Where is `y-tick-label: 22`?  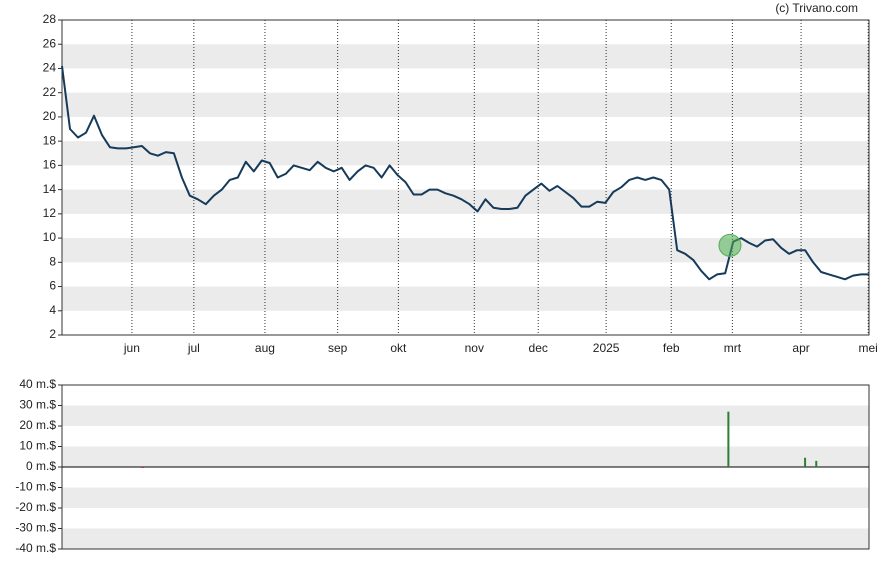 y-tick-label: 22 is located at coordinates (50, 92).